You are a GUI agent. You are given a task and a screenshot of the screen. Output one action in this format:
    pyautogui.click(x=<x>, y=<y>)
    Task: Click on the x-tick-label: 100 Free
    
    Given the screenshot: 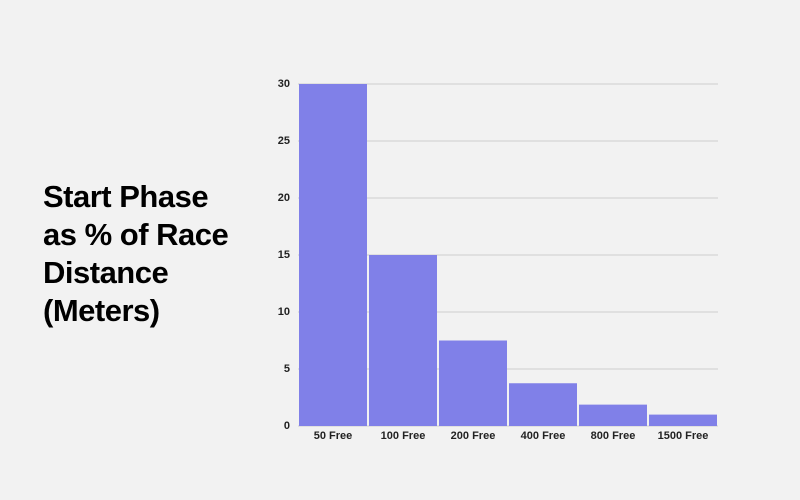 What is the action you would take?
    pyautogui.click(x=403, y=436)
    